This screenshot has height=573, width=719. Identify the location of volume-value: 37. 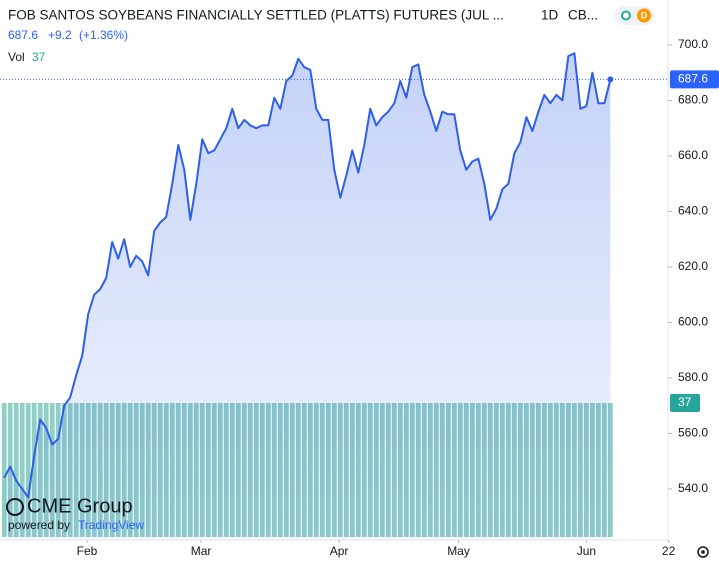
(39, 57).